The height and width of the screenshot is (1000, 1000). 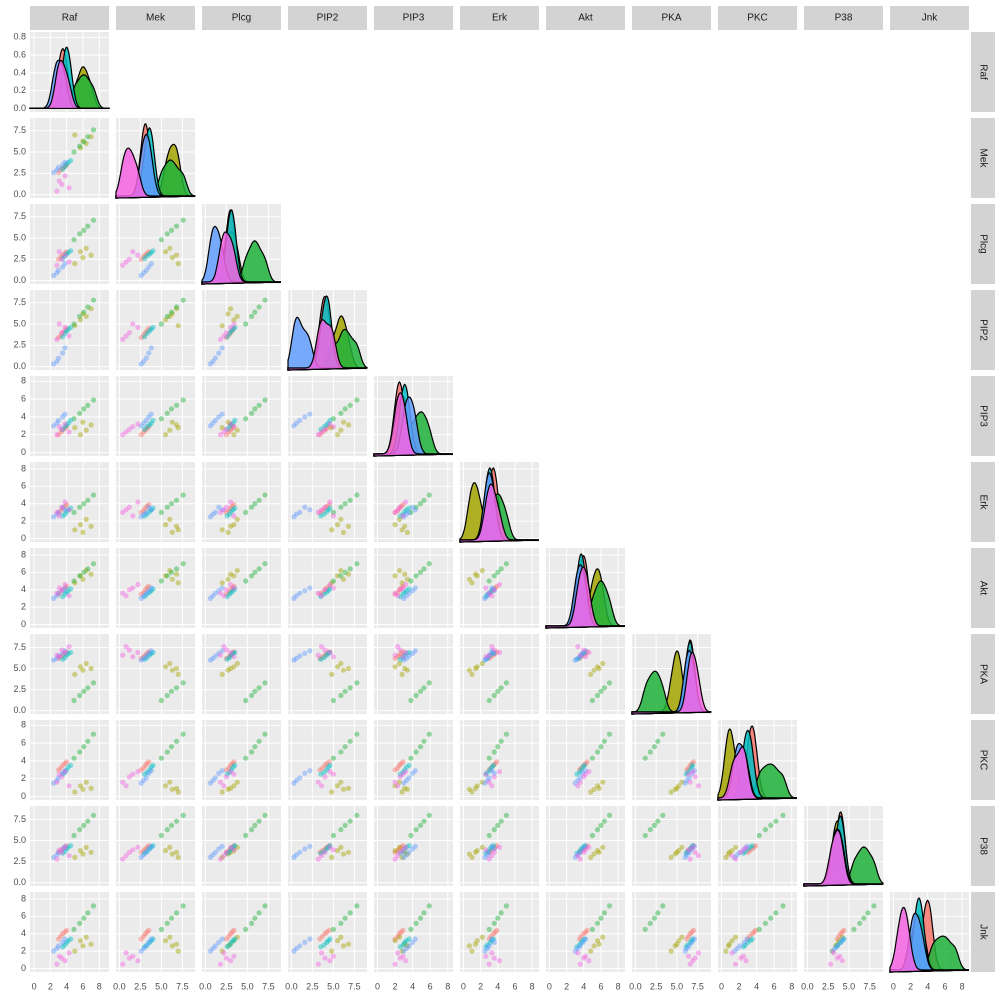 I want to click on strip-label: PKC, so click(x=982, y=760).